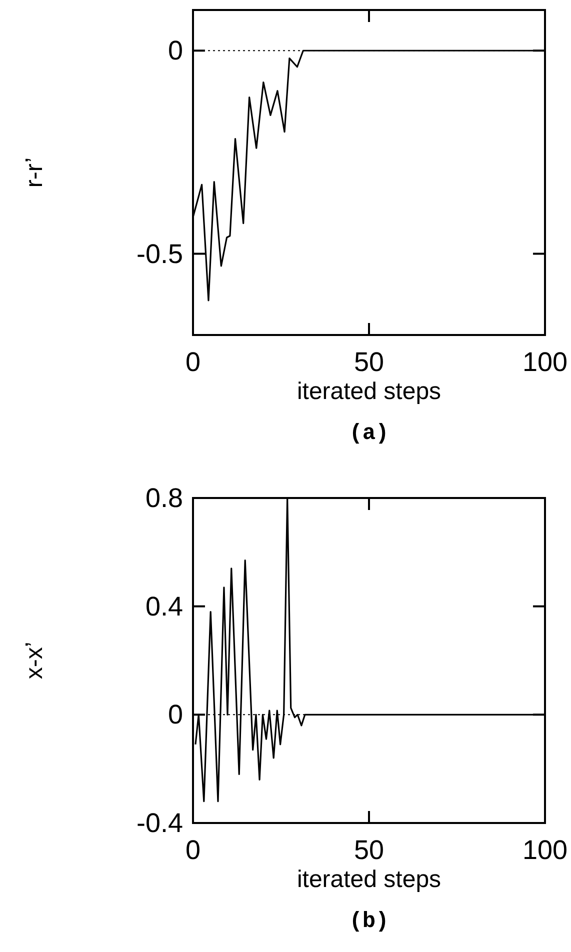 The image size is (571, 952). Describe the element at coordinates (159, 253) in the screenshot. I see `y-tick-label: -0.5` at that location.